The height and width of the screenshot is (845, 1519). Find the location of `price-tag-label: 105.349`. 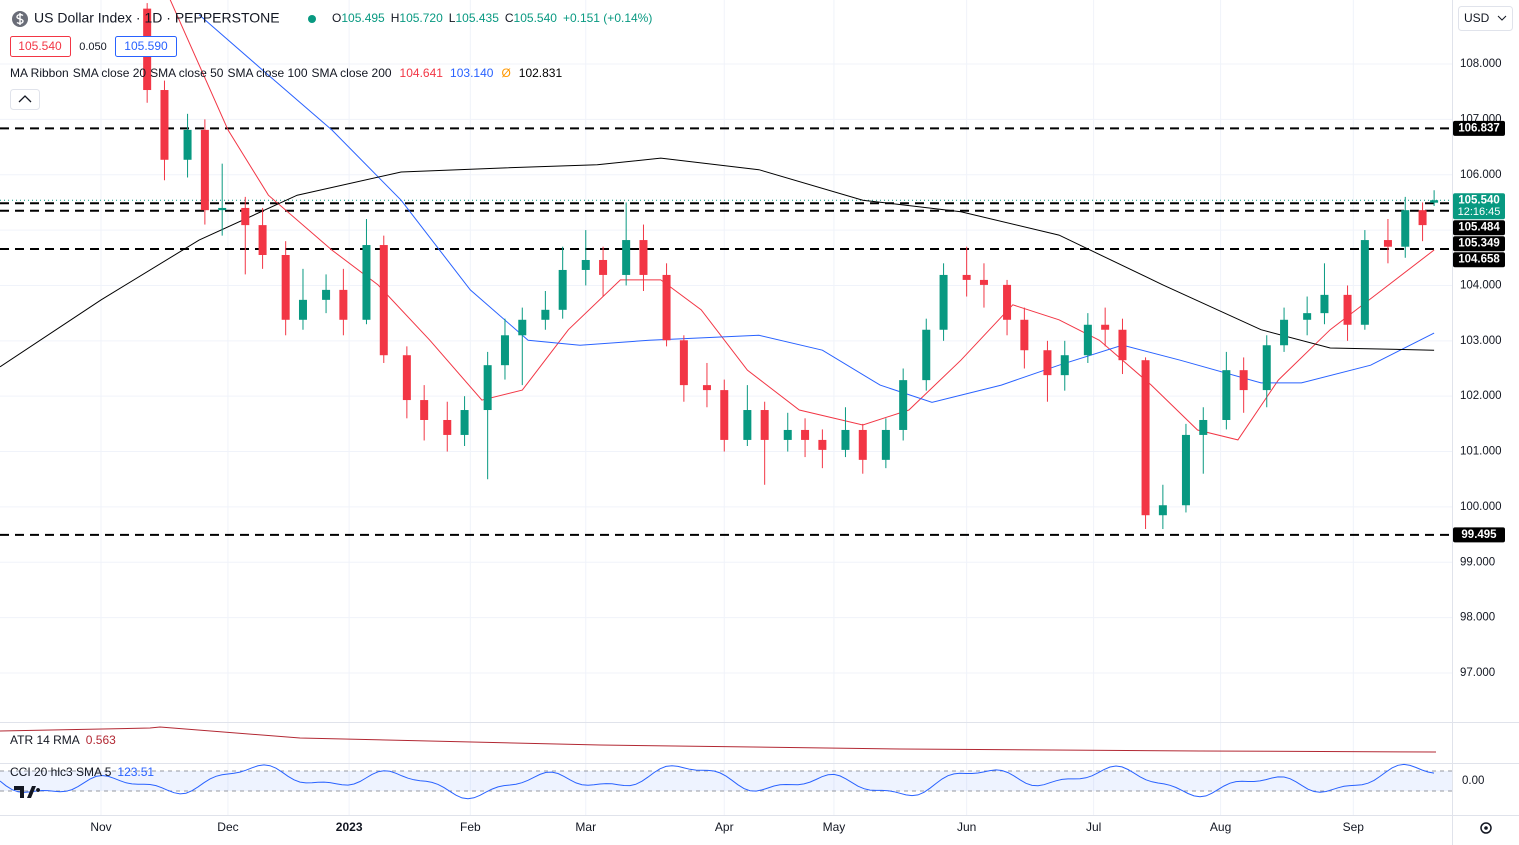

price-tag-label: 105.349 is located at coordinates (1479, 244).